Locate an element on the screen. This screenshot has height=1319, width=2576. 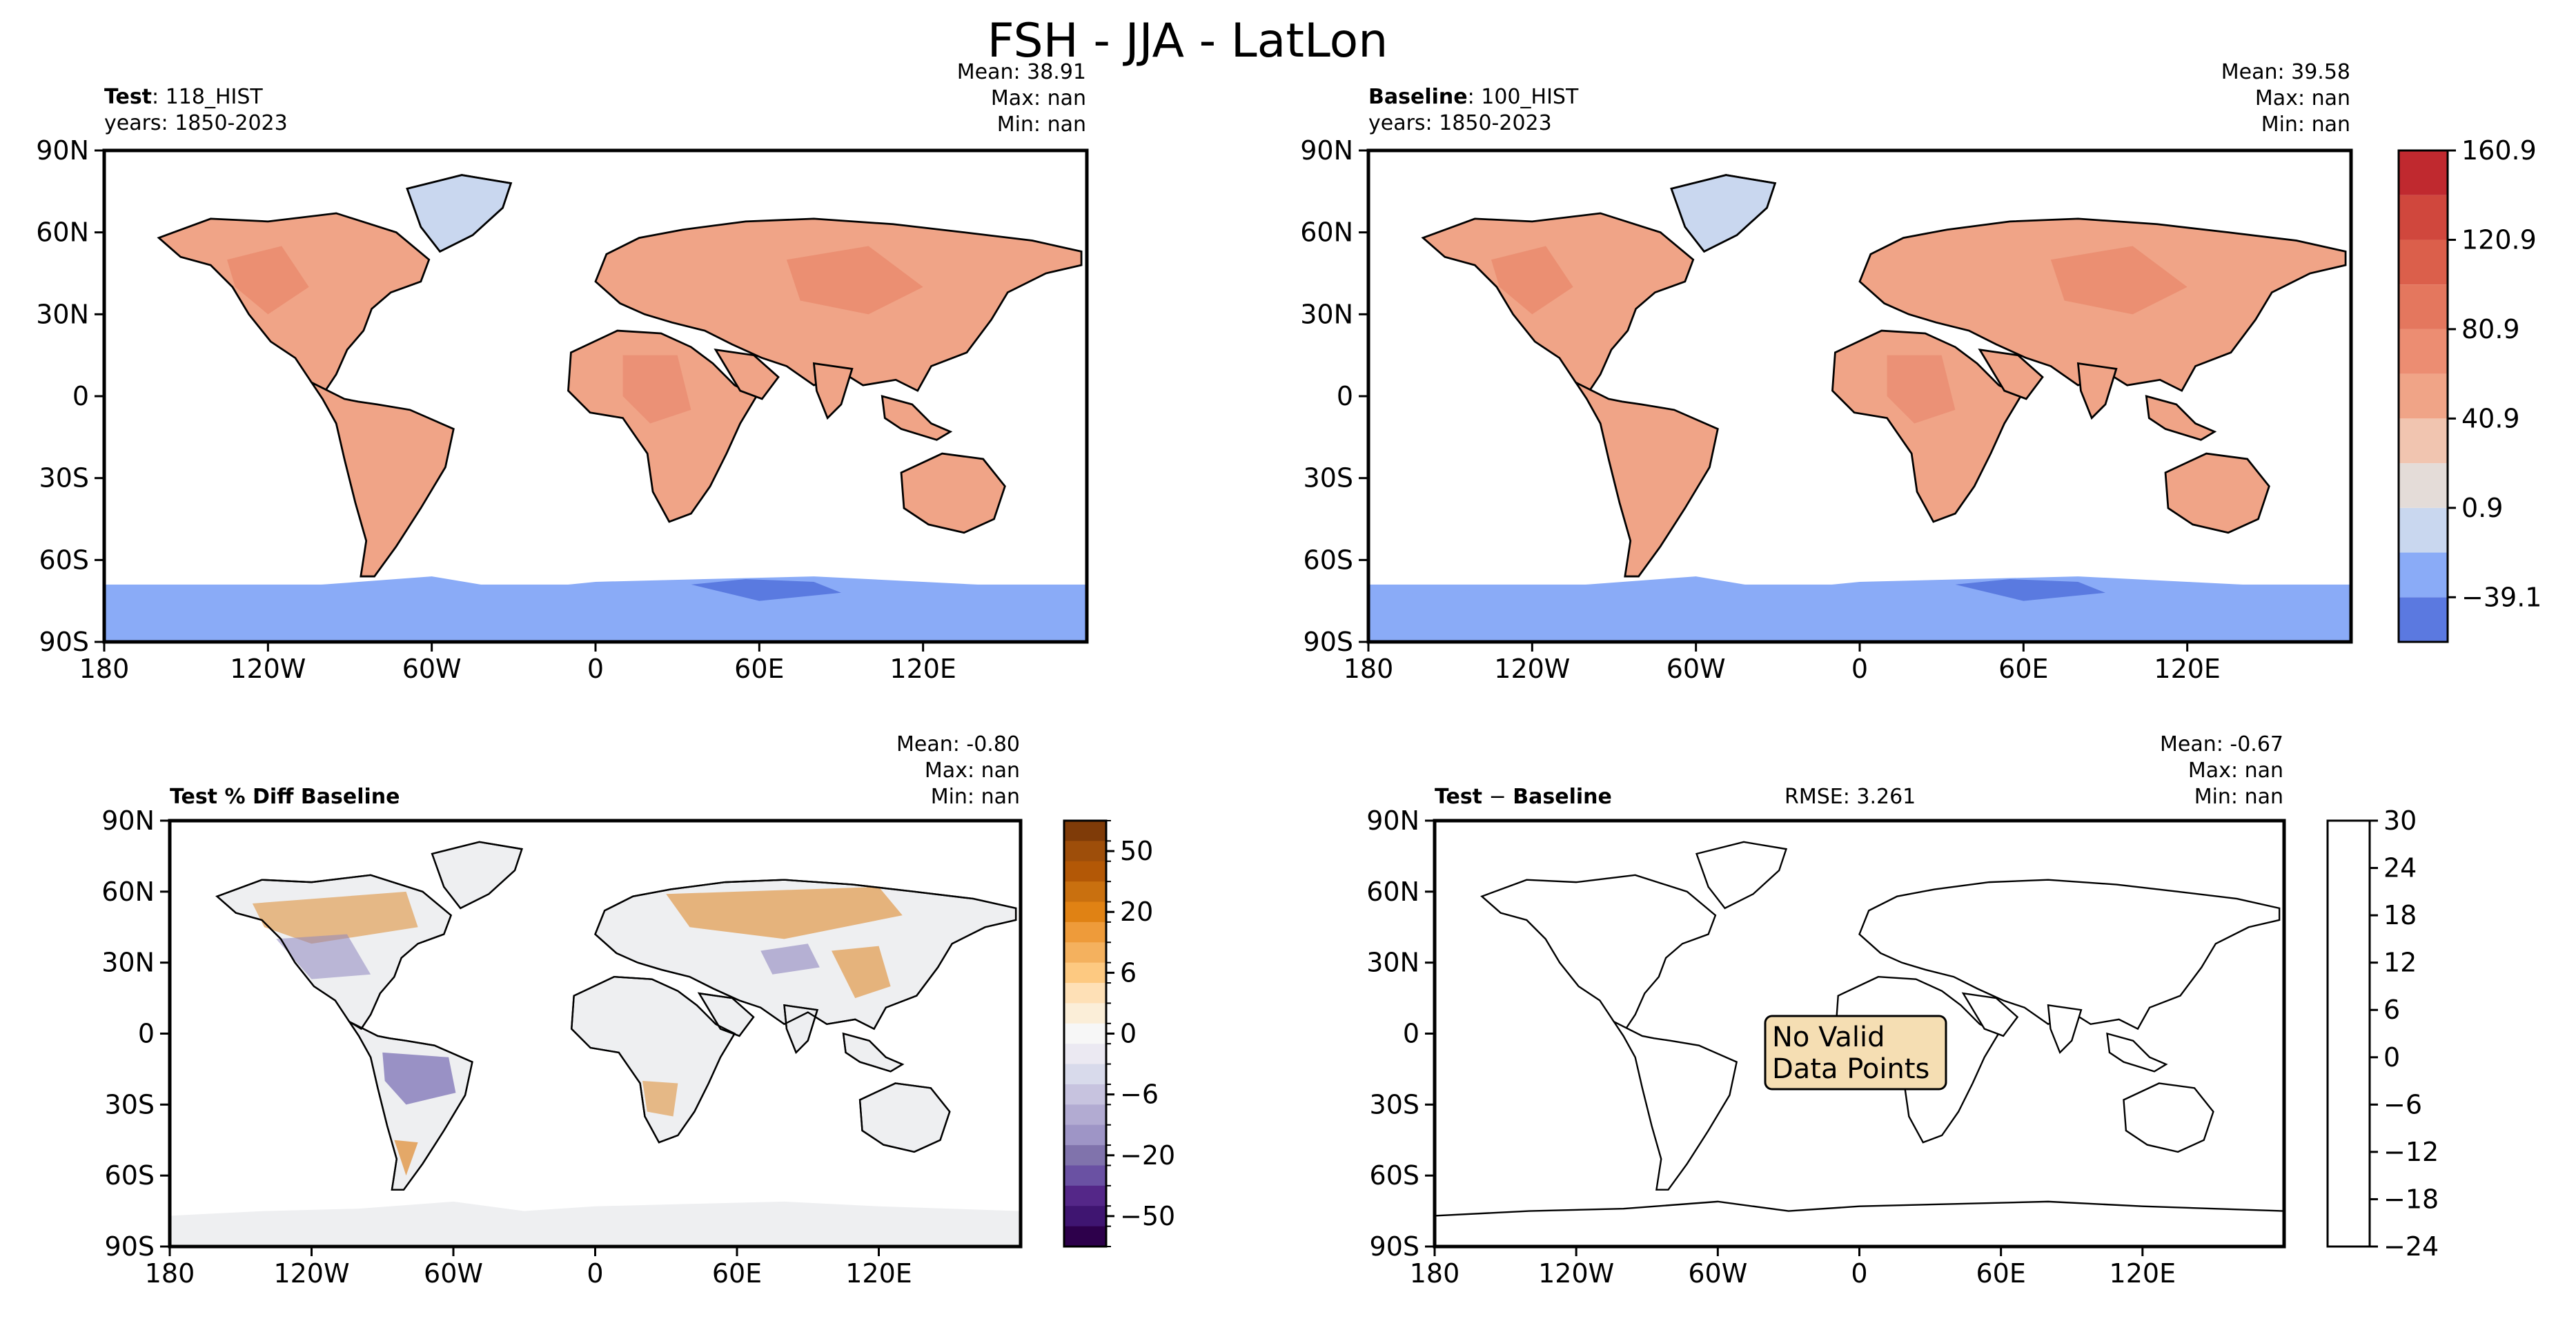
test-ytick-label: 60S is located at coordinates (64, 560).